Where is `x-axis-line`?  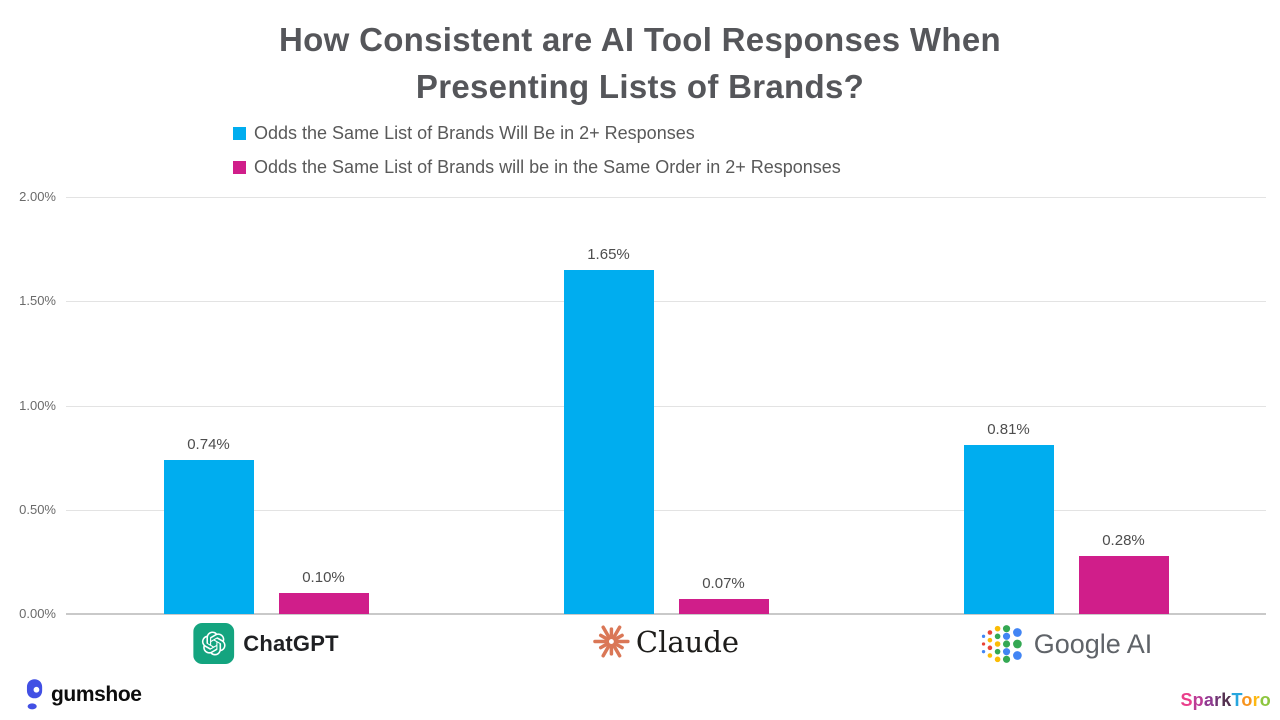 x-axis-line is located at coordinates (666, 614).